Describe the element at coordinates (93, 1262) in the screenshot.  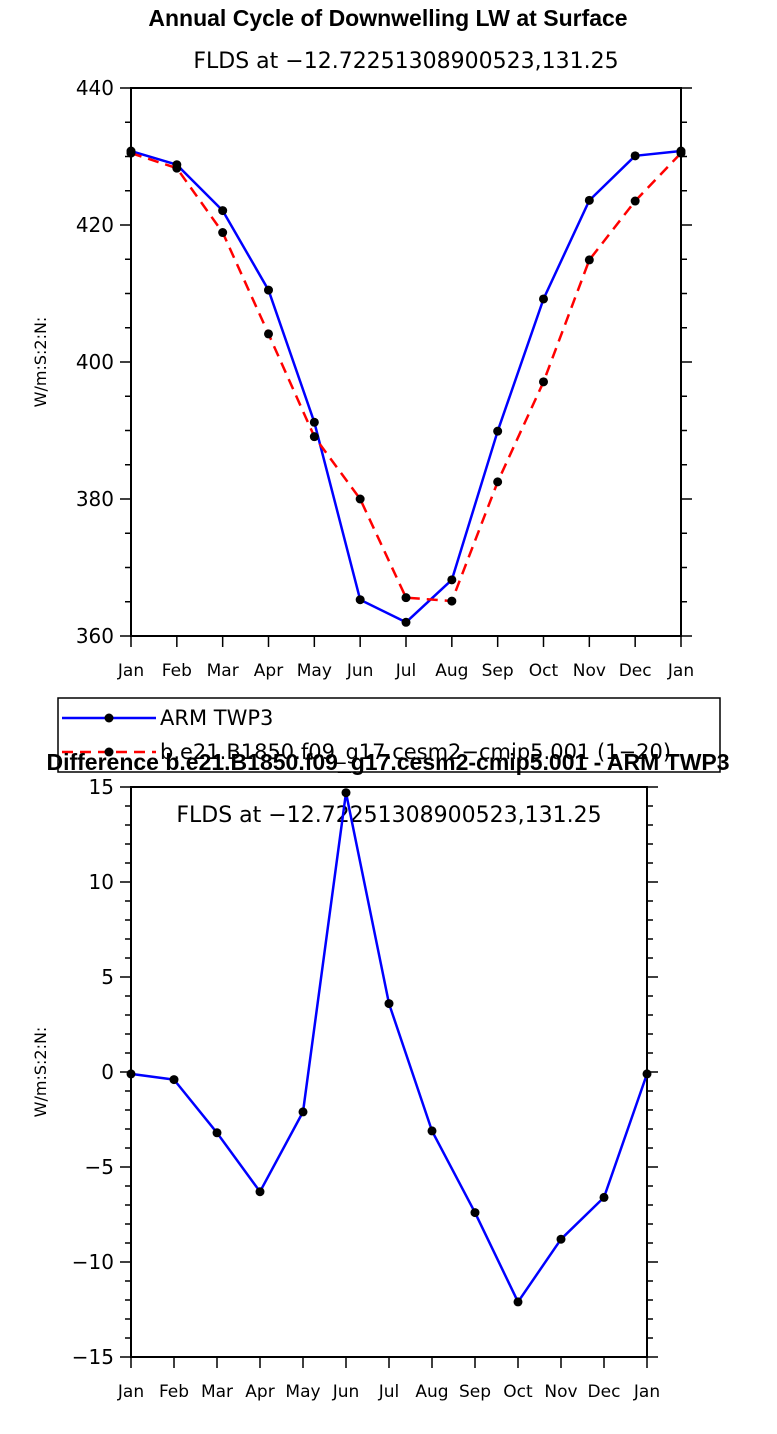
I see `y-tick-label: −10` at that location.